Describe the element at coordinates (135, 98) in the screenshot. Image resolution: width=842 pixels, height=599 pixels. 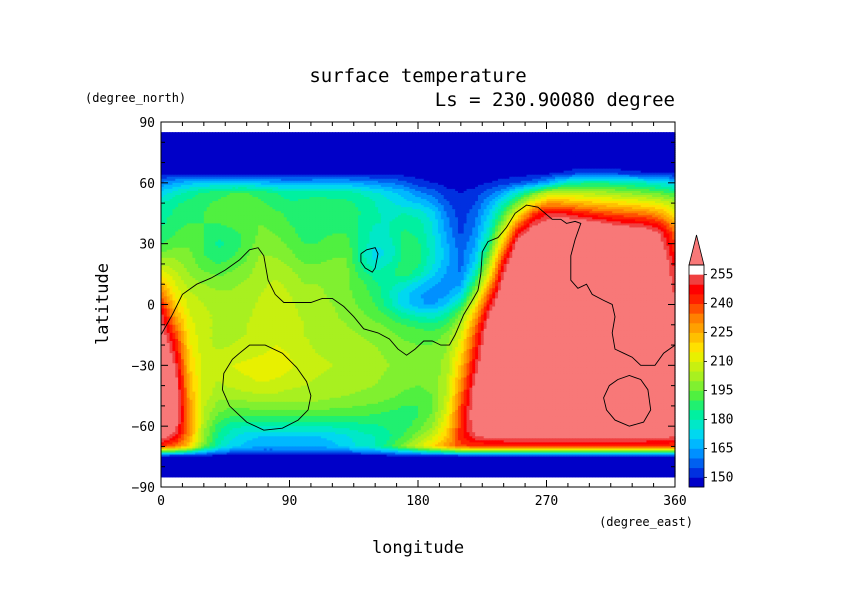
I see `y-units-label: (degree_north)` at that location.